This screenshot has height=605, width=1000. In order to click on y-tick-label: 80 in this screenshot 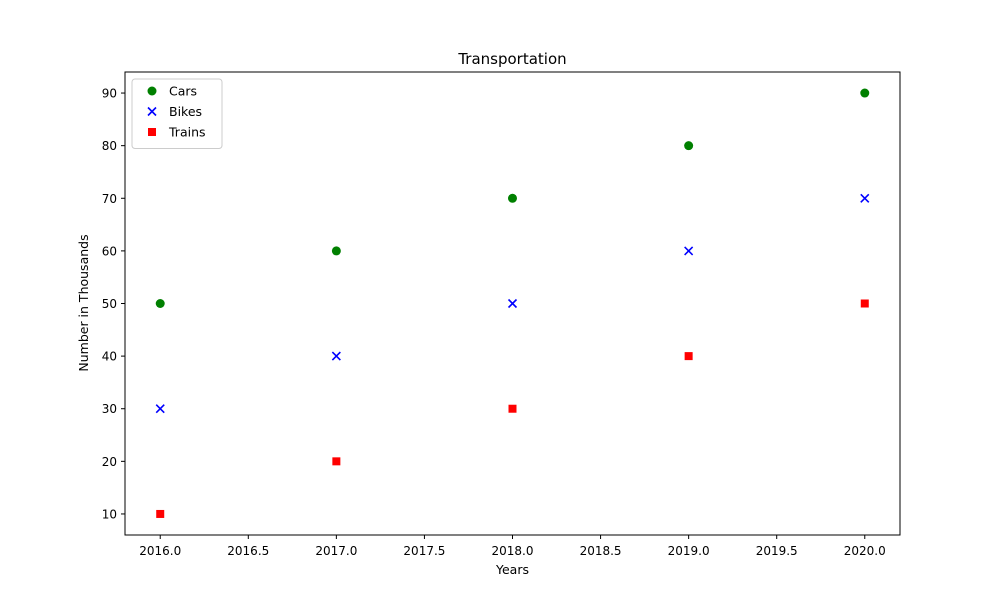, I will do `click(109, 146)`.